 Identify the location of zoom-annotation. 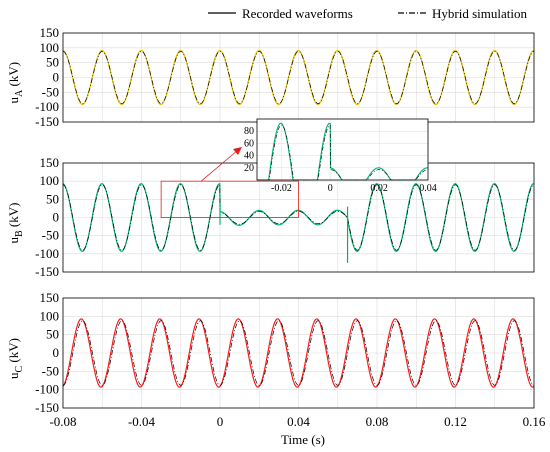
(229, 182).